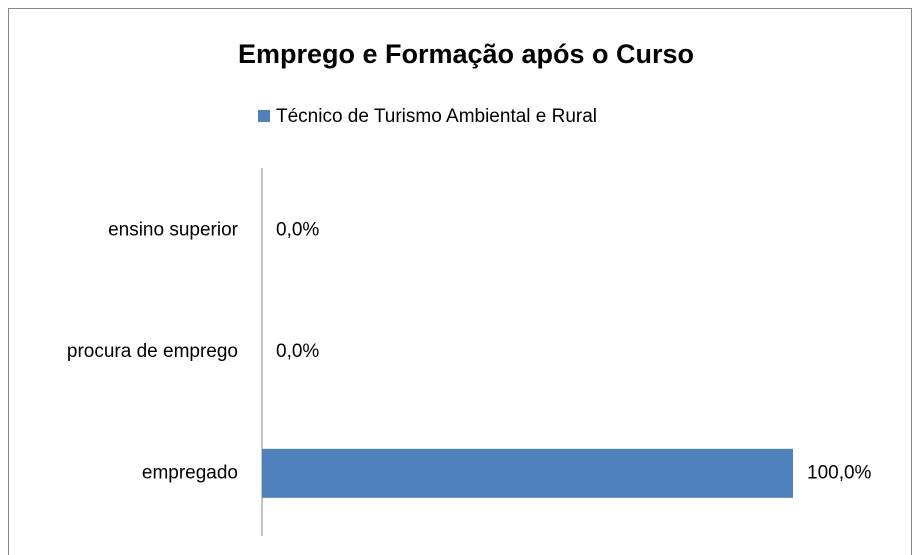 Image resolution: width=914 pixels, height=555 pixels. Describe the element at coordinates (436, 116) in the screenshot. I see `legend-label: Técnico de Turismo Ambiental e Rural` at that location.